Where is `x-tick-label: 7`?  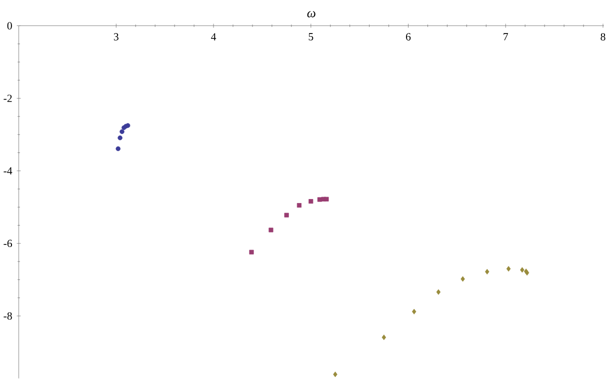
x-tick-label: 7 is located at coordinates (506, 37).